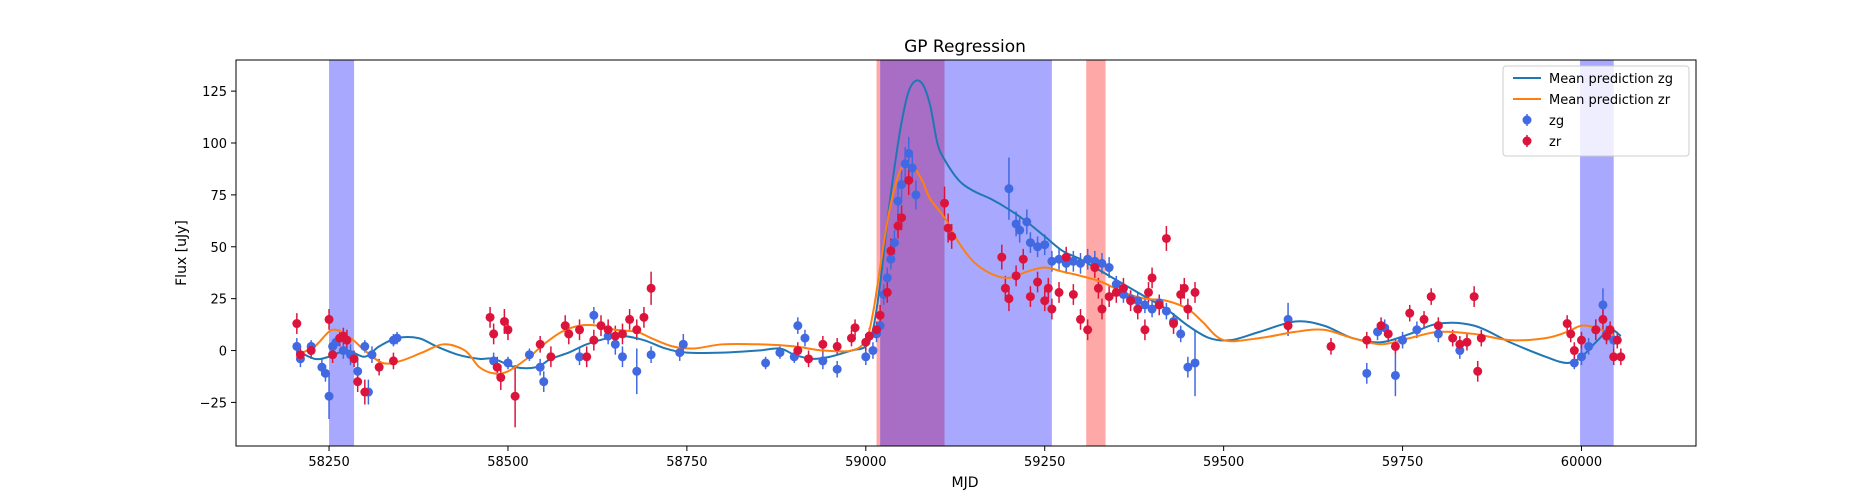 The image size is (1875, 500). Describe the element at coordinates (865, 462) in the screenshot. I see `x-tick-label: 59000` at that location.